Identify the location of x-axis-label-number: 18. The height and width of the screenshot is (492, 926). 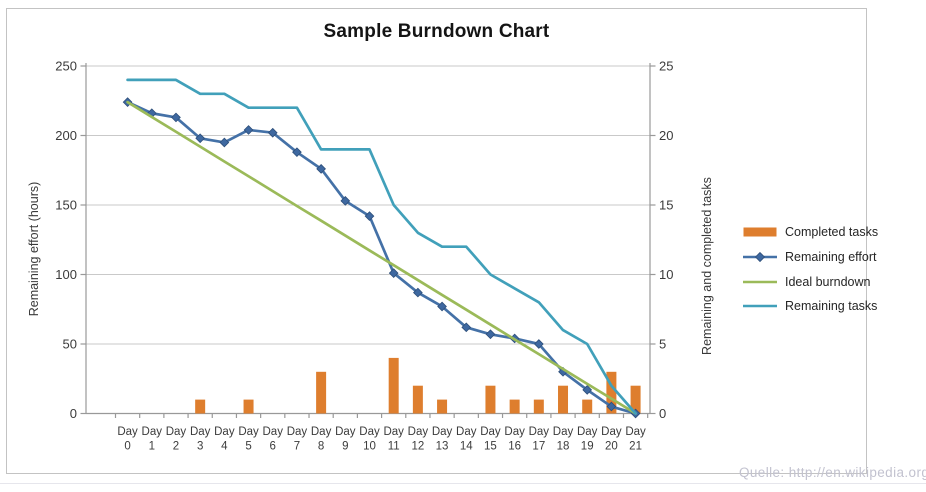
(563, 447).